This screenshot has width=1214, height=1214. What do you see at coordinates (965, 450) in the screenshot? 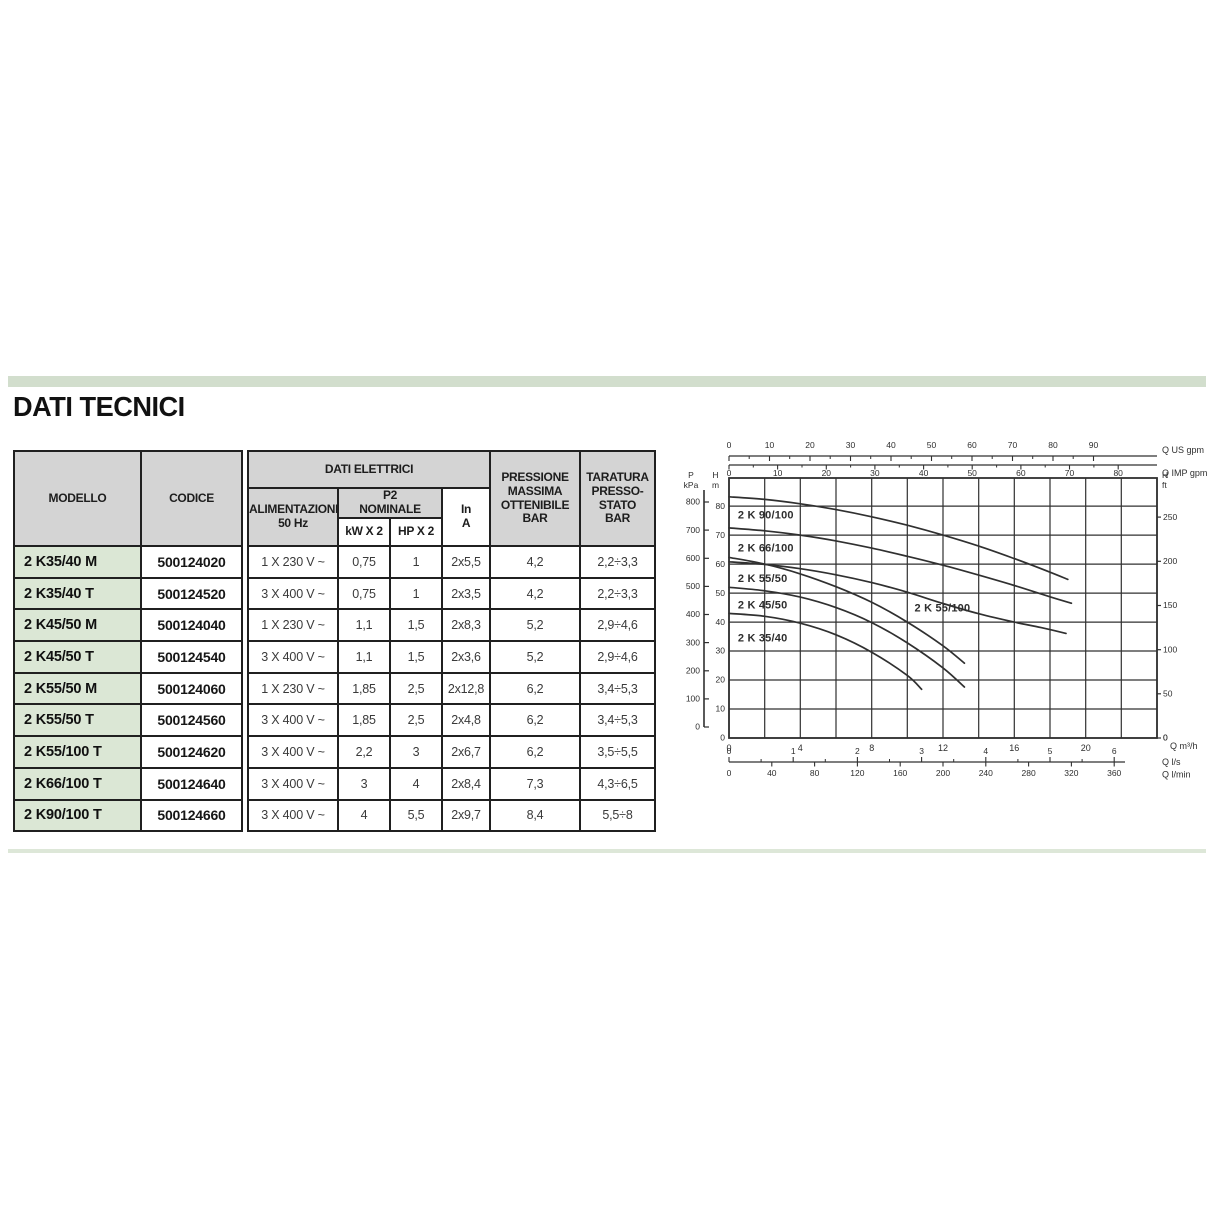
I see `axis-q-us-gpm: 0 10 20 30 40 50 60 70 80 90 Q US gpm` at bounding box center [965, 450].